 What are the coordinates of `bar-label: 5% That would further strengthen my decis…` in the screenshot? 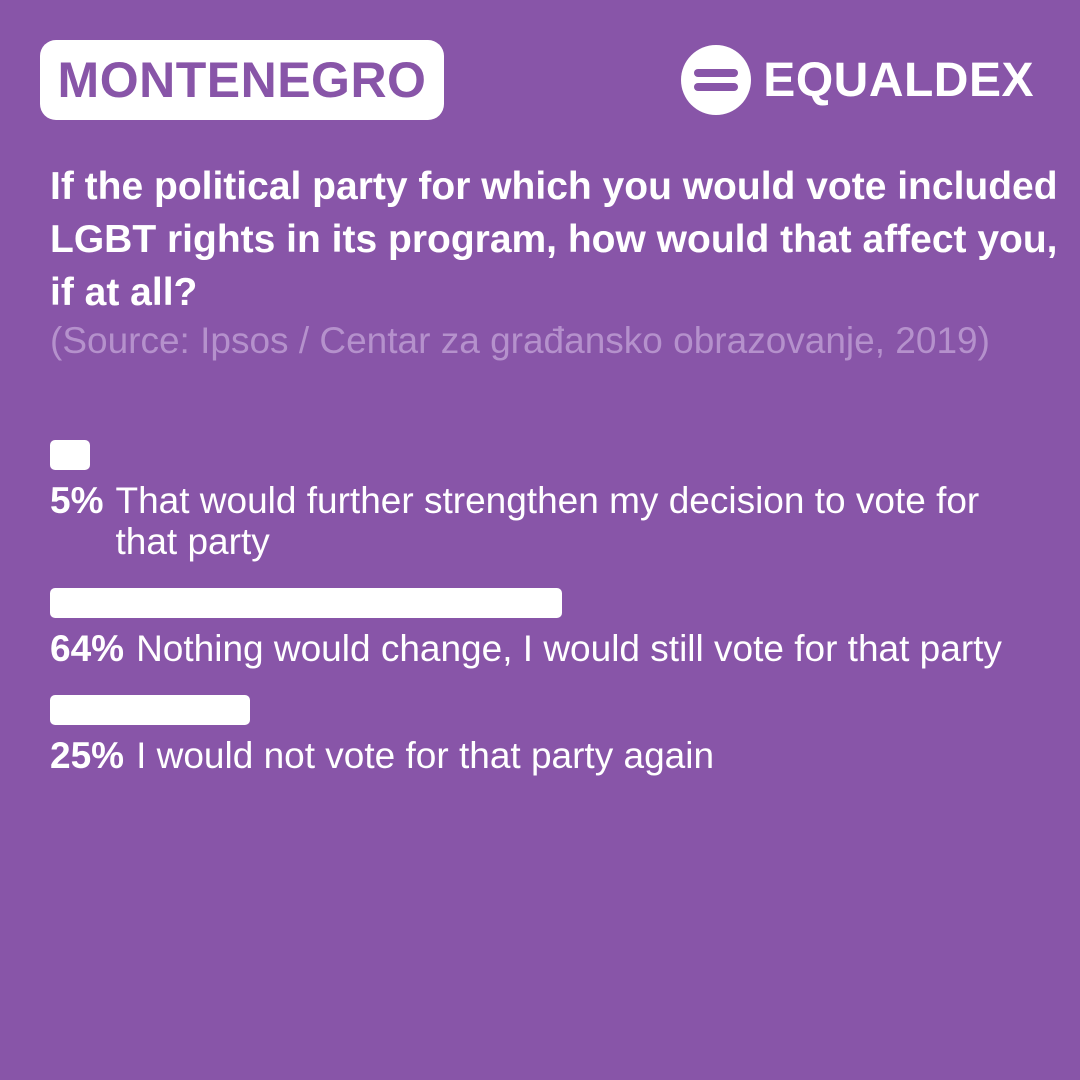 It's located at (540, 521).